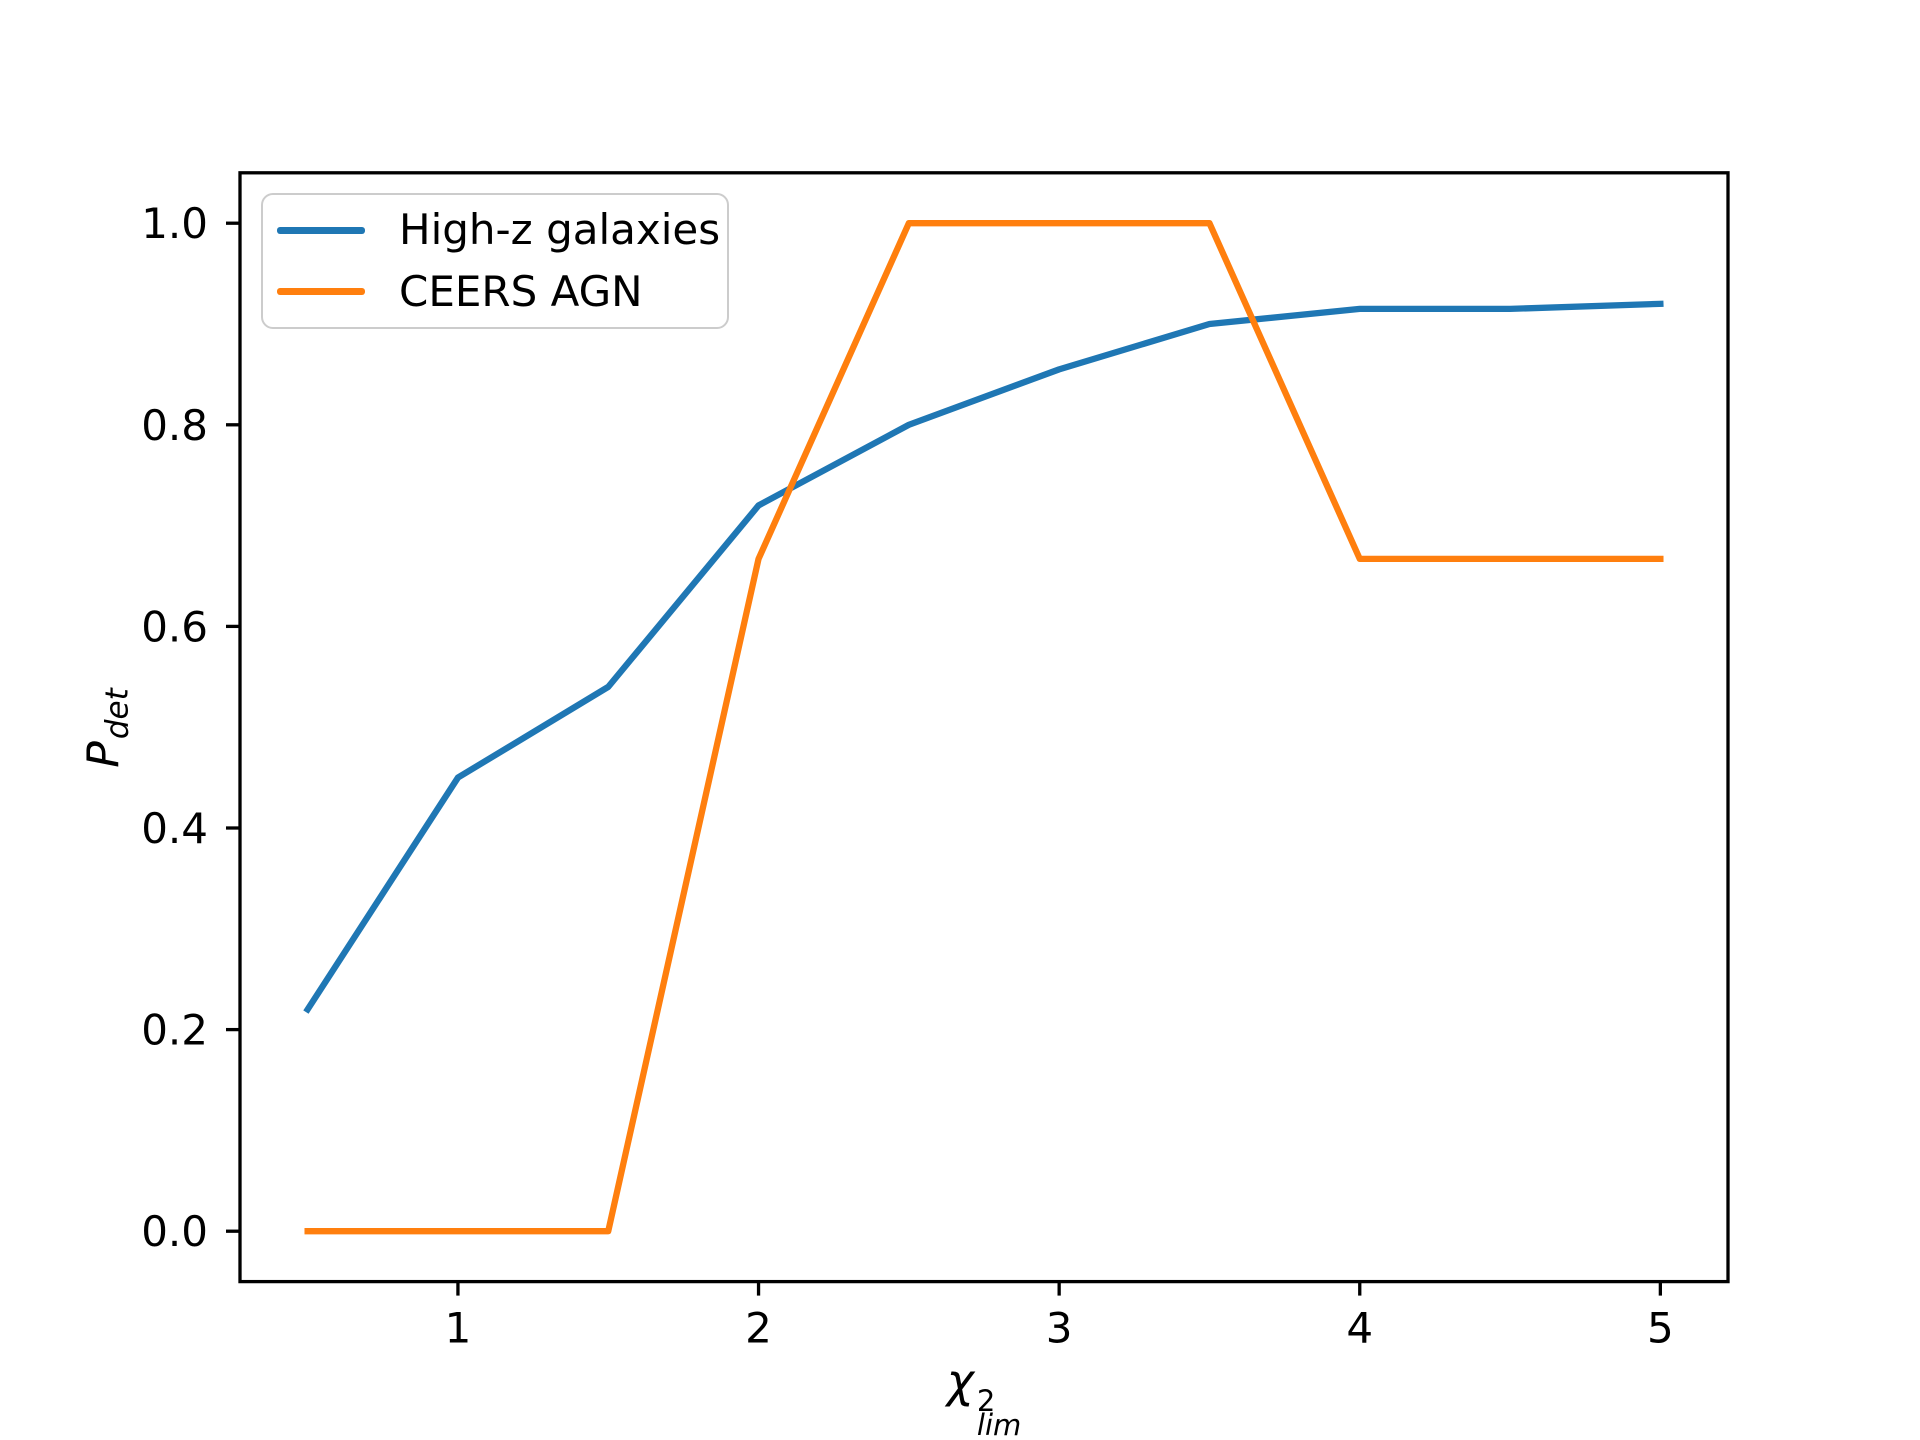 The width and height of the screenshot is (1920, 1440). What do you see at coordinates (174, 1030) in the screenshot?
I see `y-tick-label: 0.2` at bounding box center [174, 1030].